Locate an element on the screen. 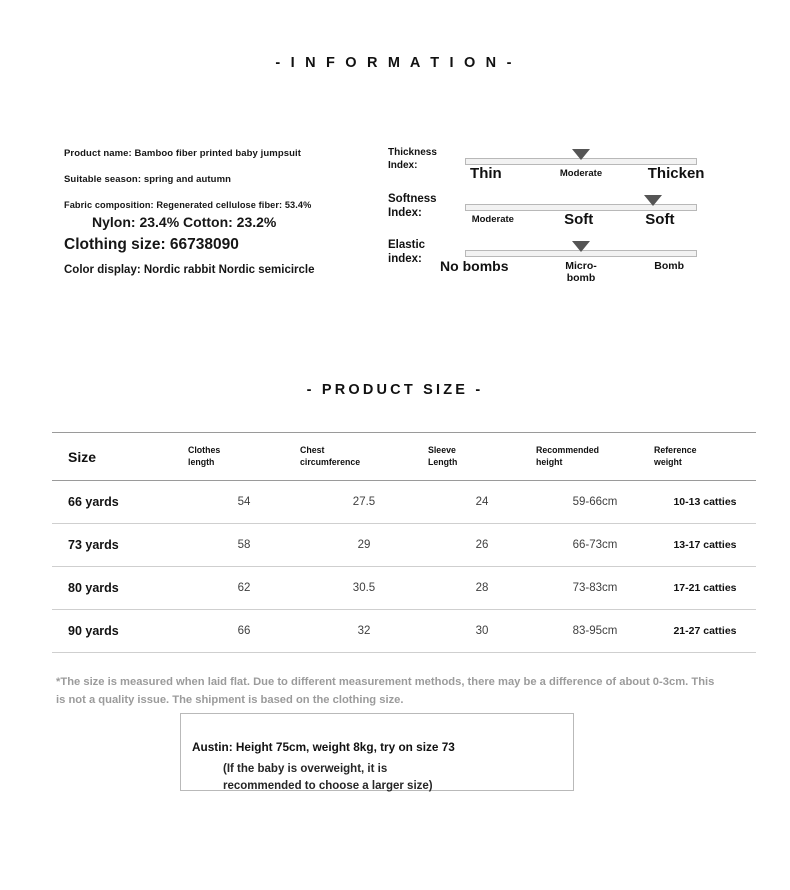 This screenshot has height=890, width=790. info-suitable-season: Suitable season: spring and autumn is located at coordinates (148, 179).